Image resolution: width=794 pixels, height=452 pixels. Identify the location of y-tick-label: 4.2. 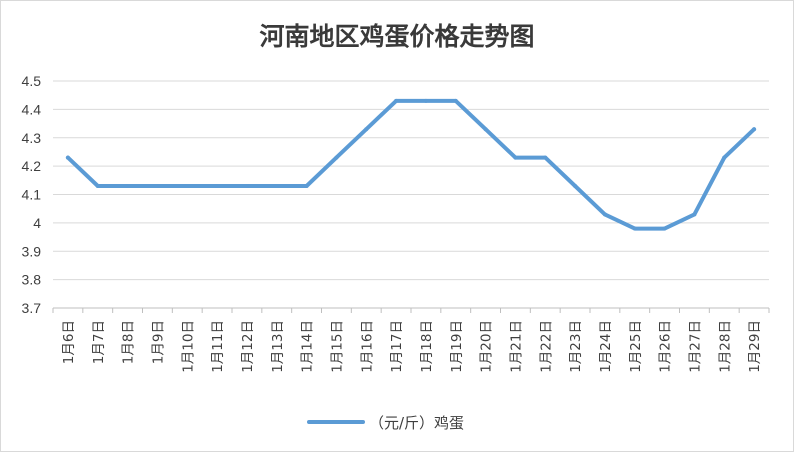
(32, 166).